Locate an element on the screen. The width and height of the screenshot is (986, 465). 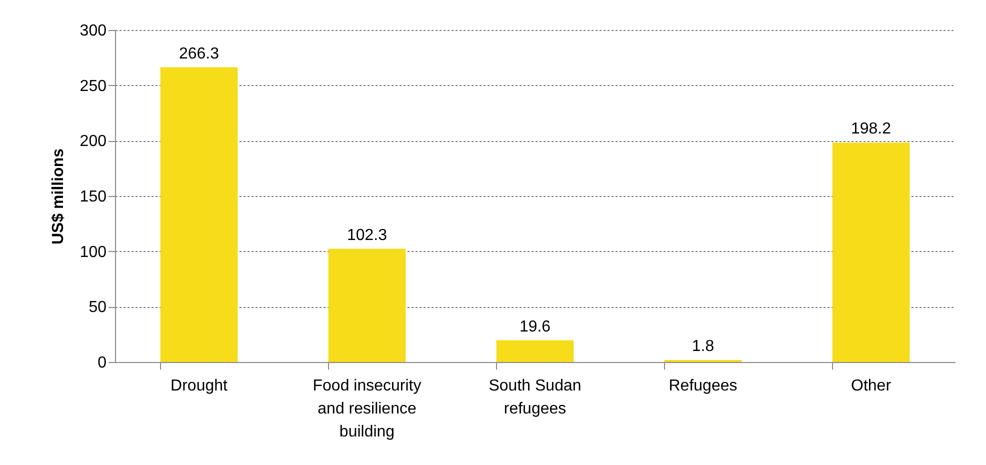
data-label: 102.3 is located at coordinates (367, 235).